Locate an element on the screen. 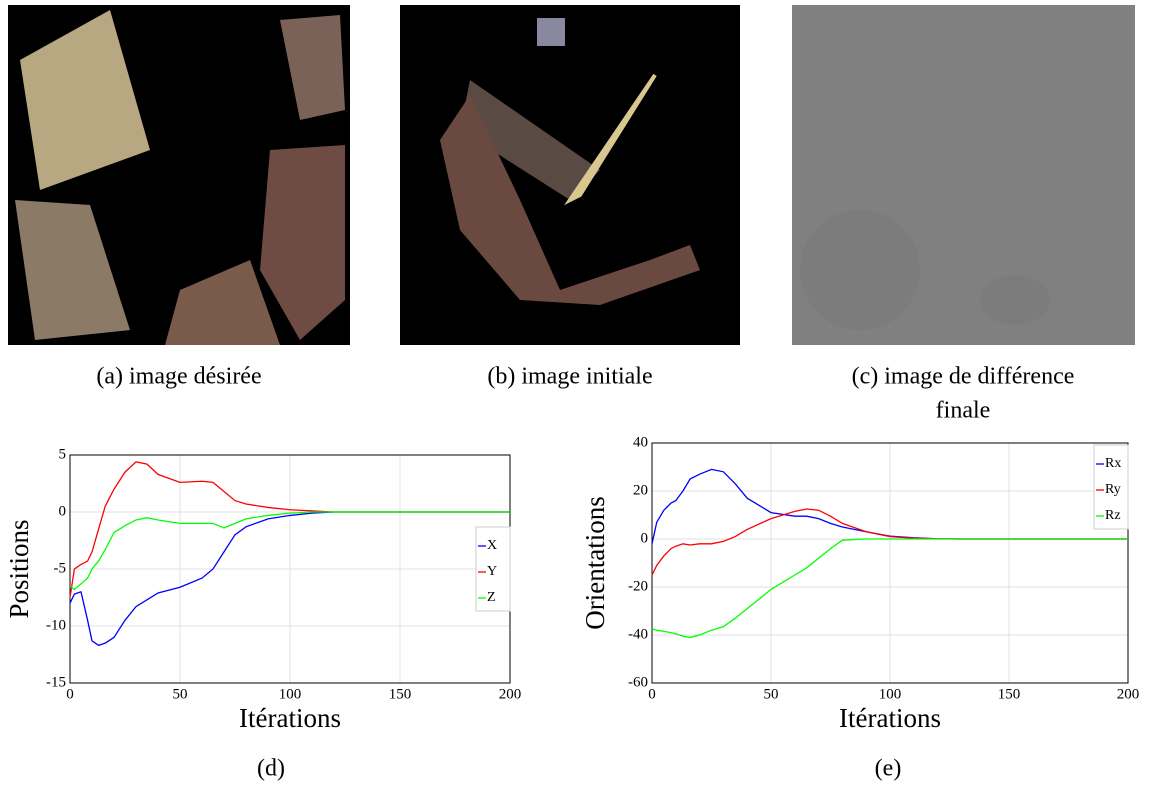 Image resolution: width=1150 pixels, height=785 pixels. caption: (b) image initiale is located at coordinates (569, 377).